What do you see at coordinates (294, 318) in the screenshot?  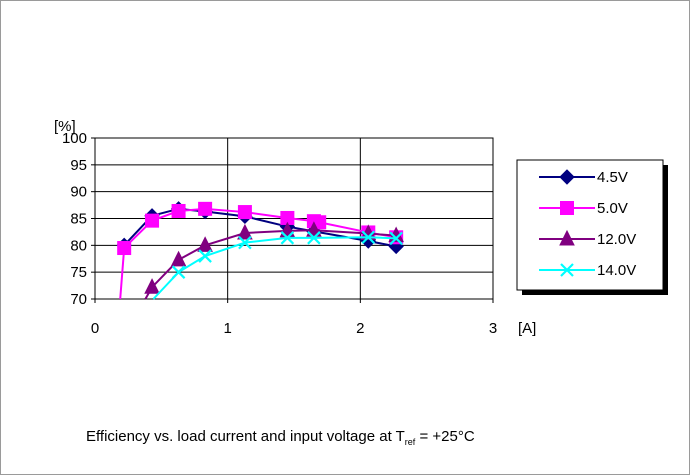 I see `x-axis-ticks: 0 1 2 3` at bounding box center [294, 318].